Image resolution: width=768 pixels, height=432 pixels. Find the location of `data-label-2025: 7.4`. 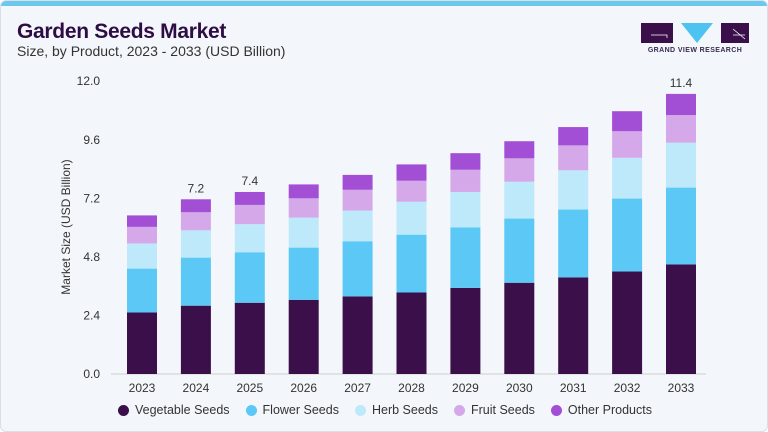

data-label-2025: 7.4 is located at coordinates (249, 181).